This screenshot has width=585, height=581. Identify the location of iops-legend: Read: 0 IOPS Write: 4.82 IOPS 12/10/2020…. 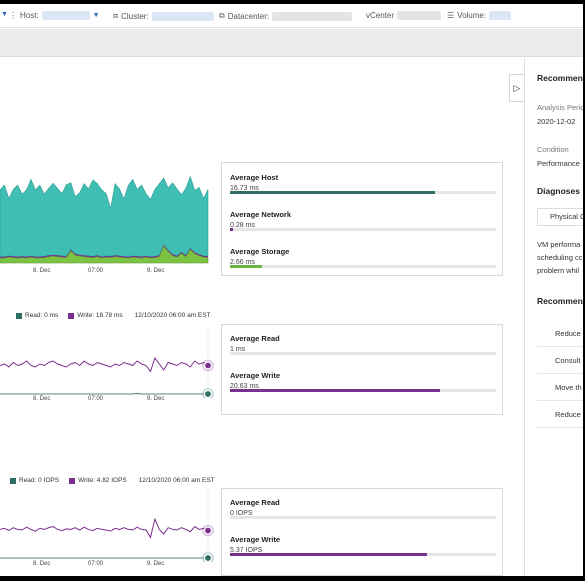
(112, 480).